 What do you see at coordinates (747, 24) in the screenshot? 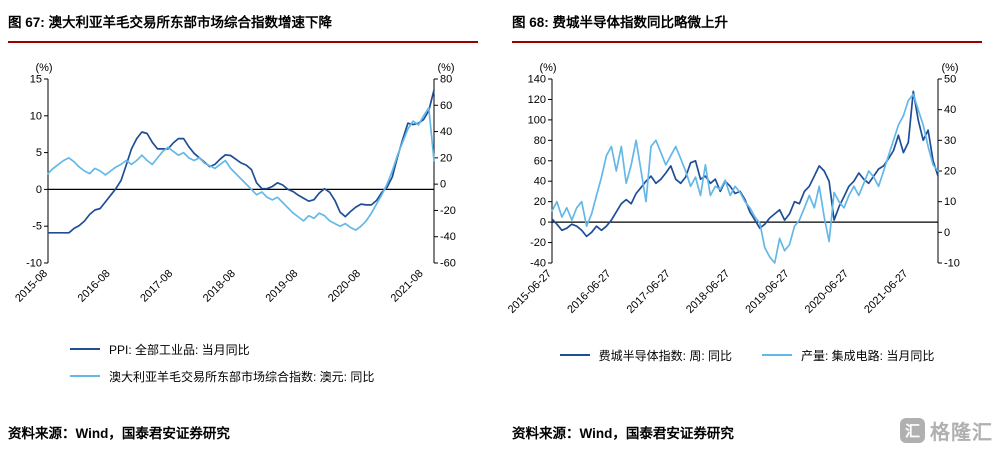
I see `figure-68-title: 图 68: 费城半导体指数同比略微上升` at bounding box center [747, 24].